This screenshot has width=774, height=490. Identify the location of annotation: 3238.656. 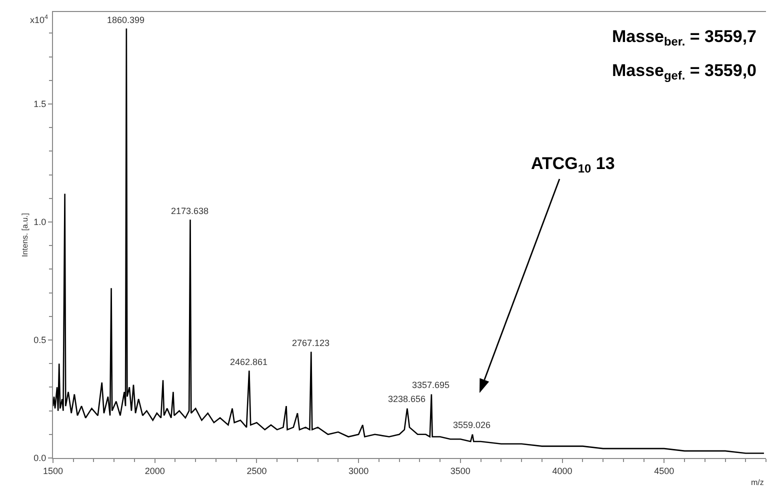
(407, 399).